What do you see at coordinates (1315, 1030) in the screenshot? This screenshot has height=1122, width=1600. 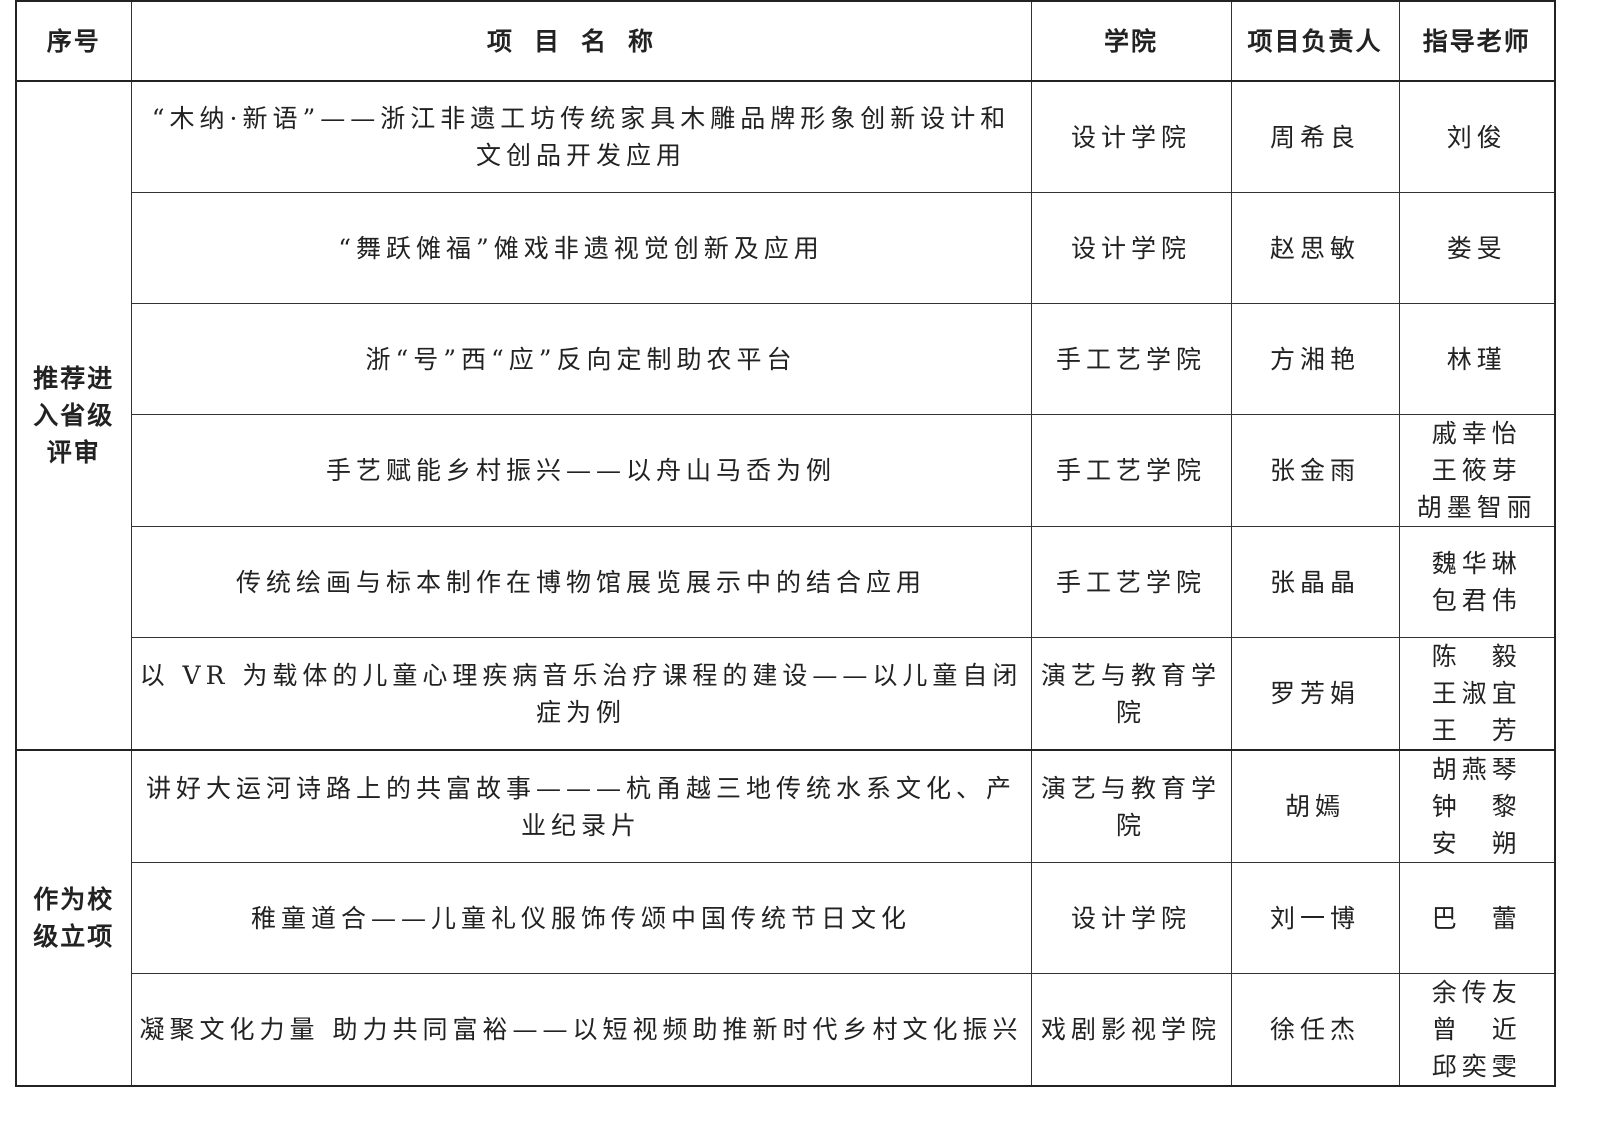 I see `cell-leader: 徐任杰` at bounding box center [1315, 1030].